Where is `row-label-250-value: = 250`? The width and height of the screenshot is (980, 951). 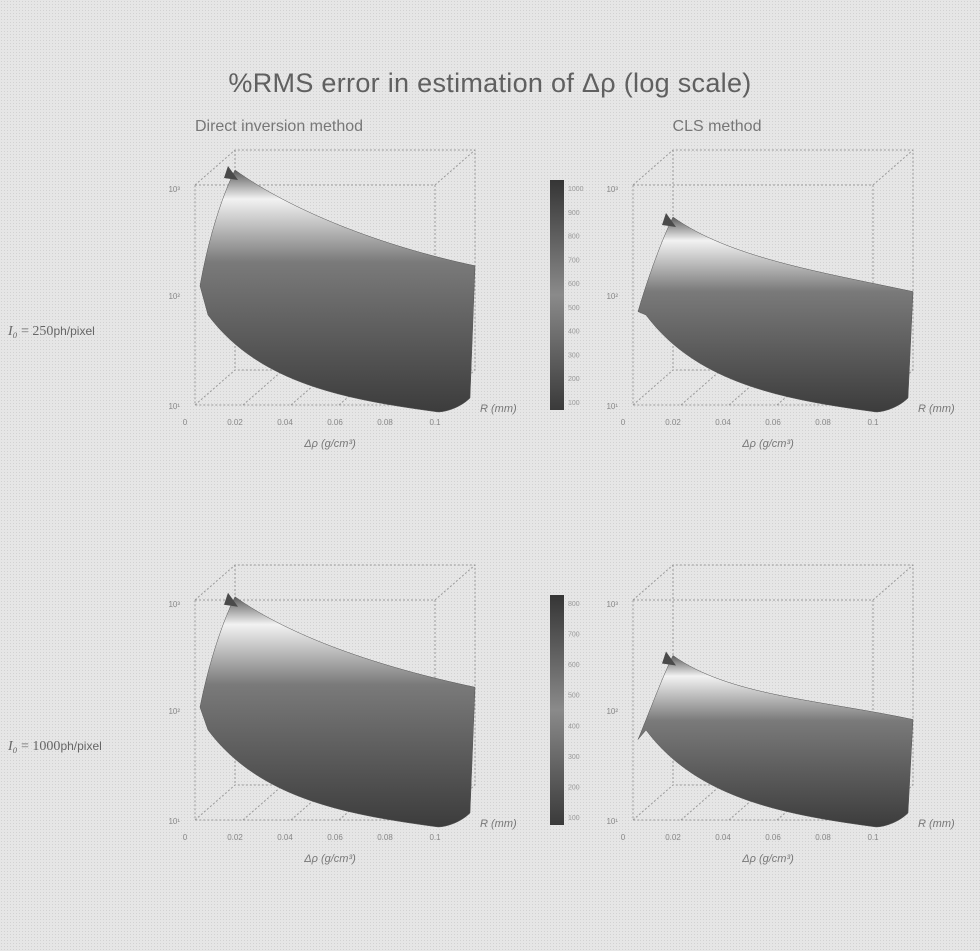 row-label-250-value: = 250 is located at coordinates (35, 331).